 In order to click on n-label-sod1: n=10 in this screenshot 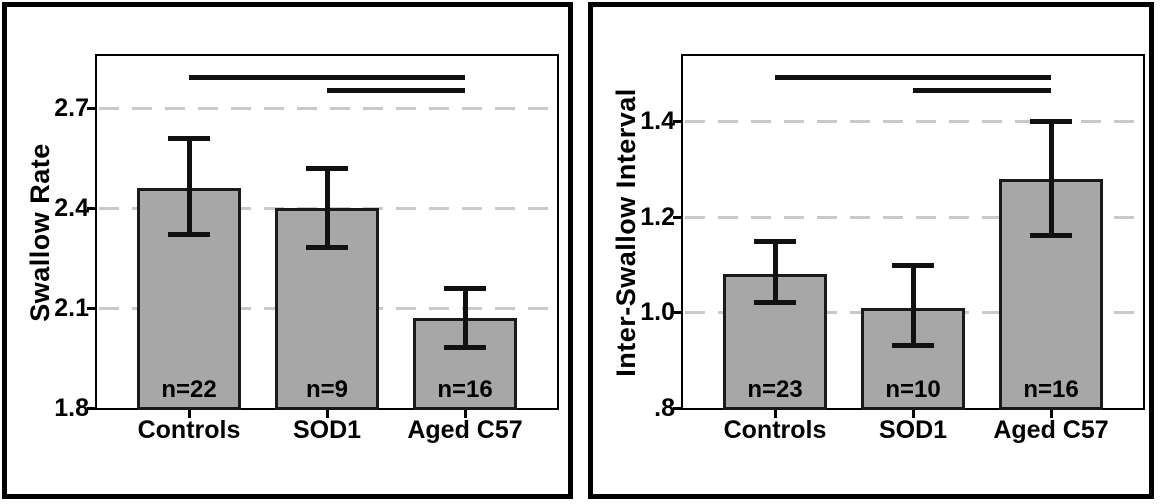, I will do `click(913, 389)`.